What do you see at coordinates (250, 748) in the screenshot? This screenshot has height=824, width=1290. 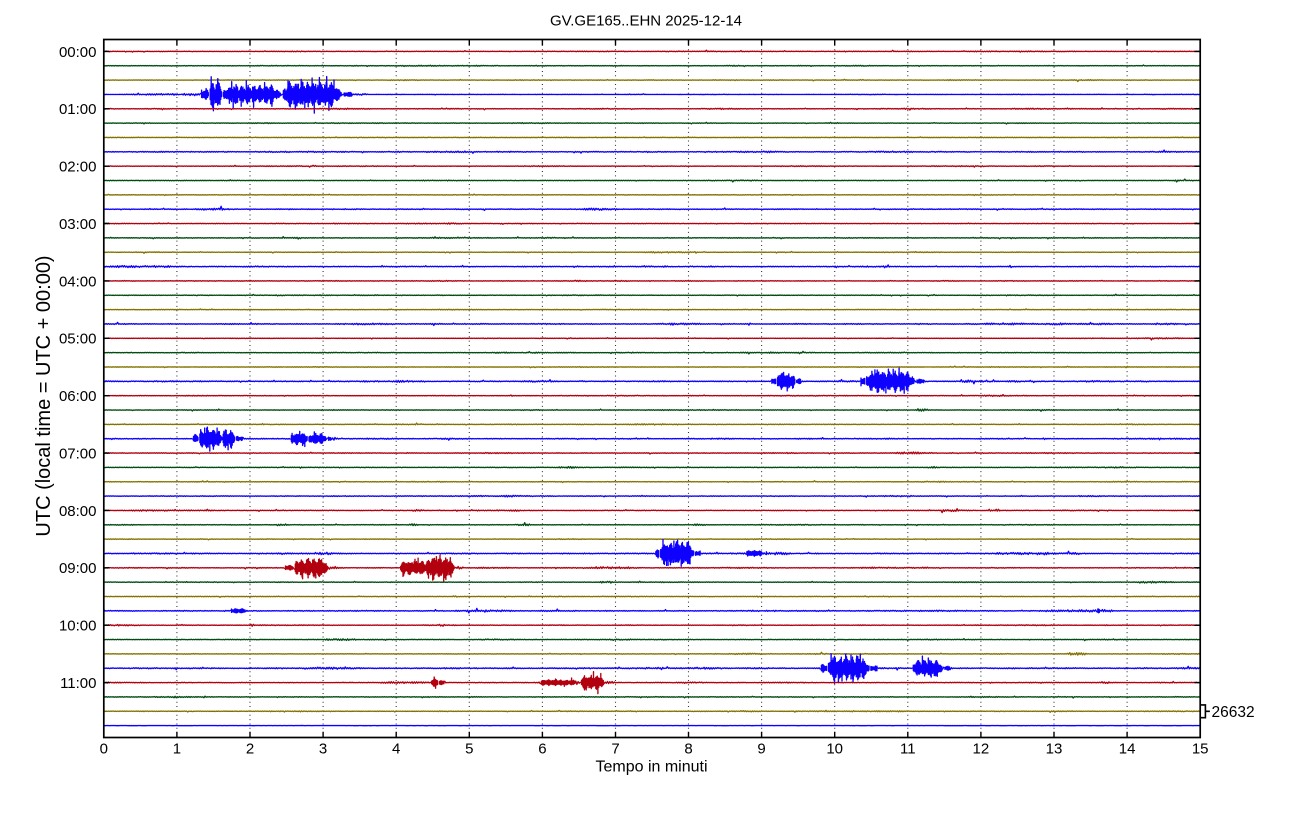 I see `svg-text: 2` at bounding box center [250, 748].